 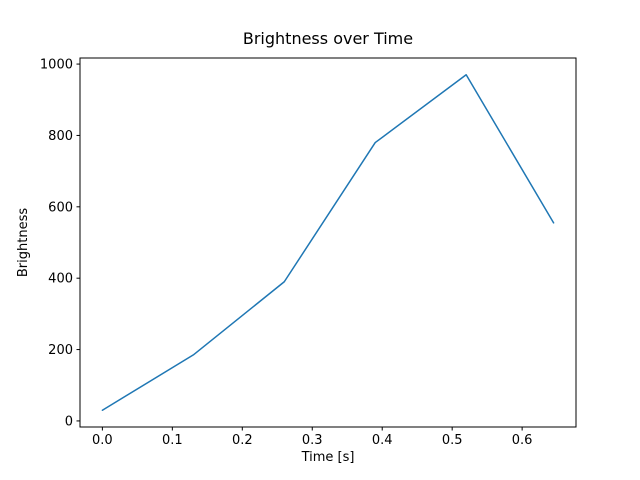 What do you see at coordinates (382, 440) in the screenshot?
I see `x-tick-label: 0.4` at bounding box center [382, 440].